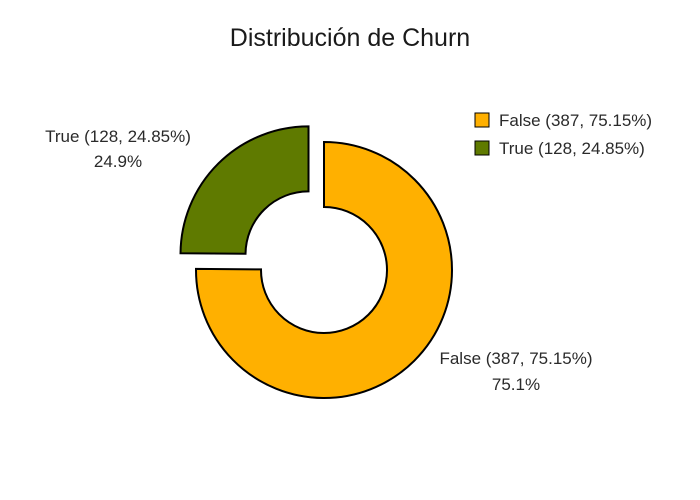 The image size is (700, 500). What do you see at coordinates (482, 148) in the screenshot?
I see `legend-swatch-true` at bounding box center [482, 148].